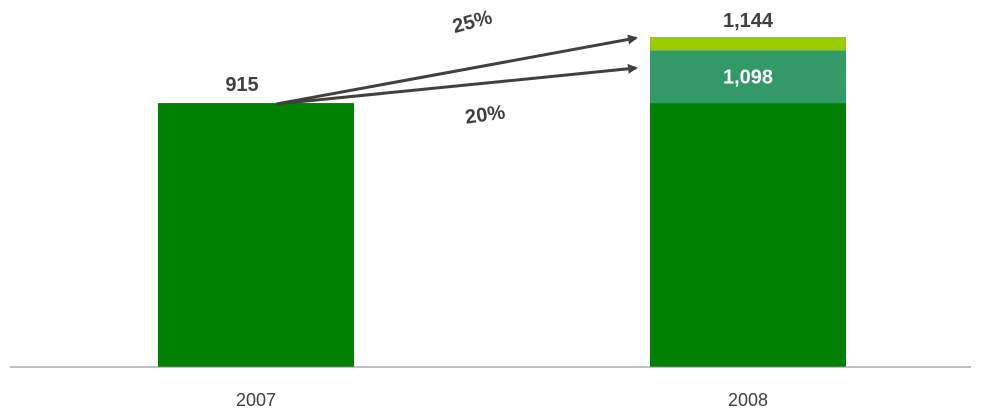  Describe the element at coordinates (748, 21) in the screenshot. I see `data-label-1144: 1,144` at that location.